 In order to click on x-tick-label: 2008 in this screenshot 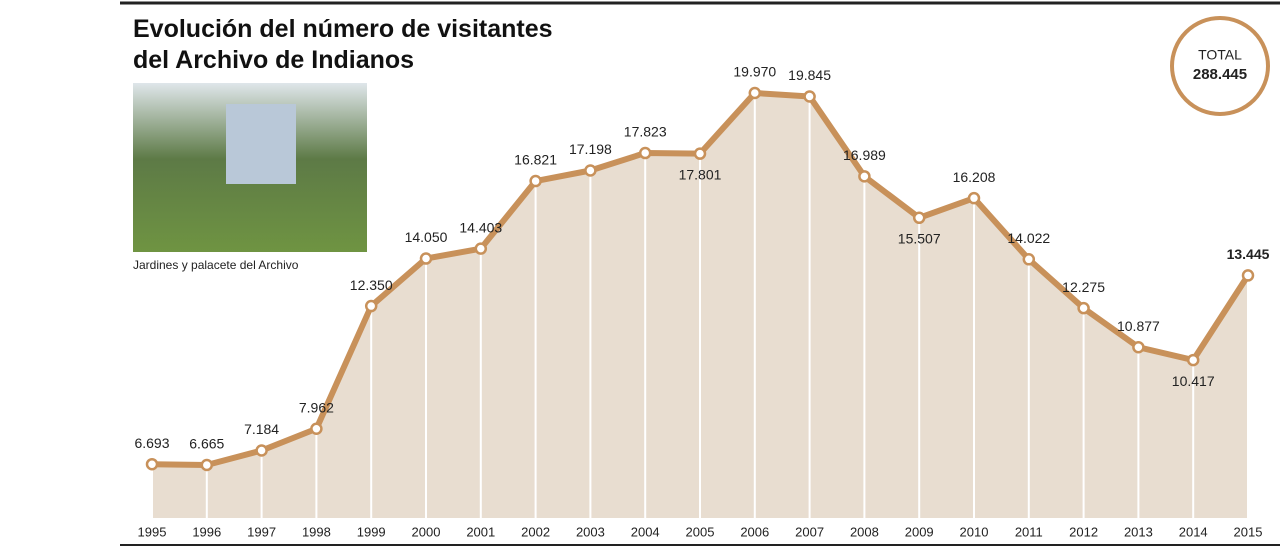, I will do `click(864, 531)`.